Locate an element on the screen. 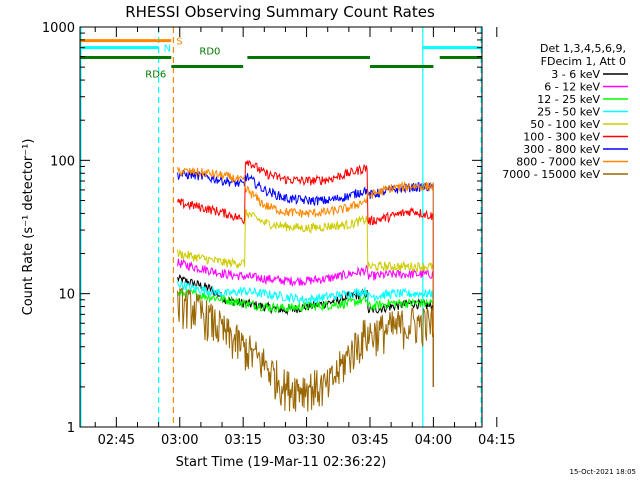 The width and height of the screenshot is (640, 480). y-tick-label: 10 is located at coordinates (66, 295).